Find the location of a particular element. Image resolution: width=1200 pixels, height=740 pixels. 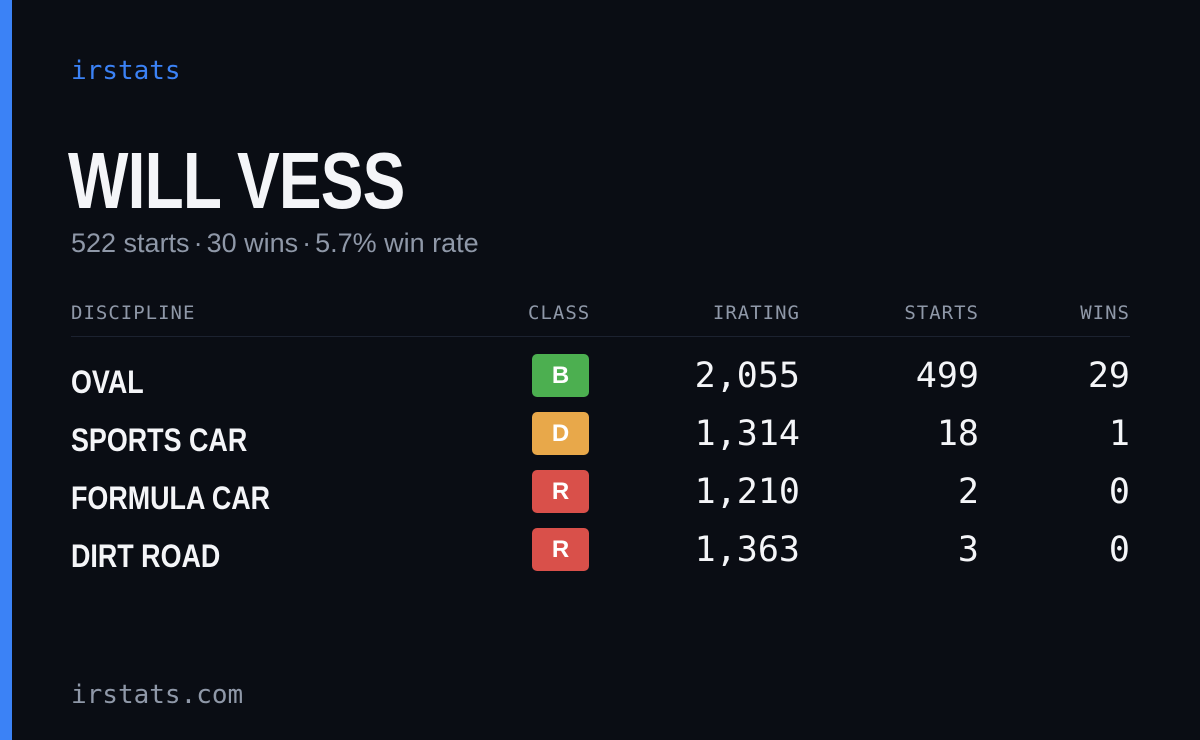

discipline-name: DIRT ROAD is located at coordinates (146, 556).